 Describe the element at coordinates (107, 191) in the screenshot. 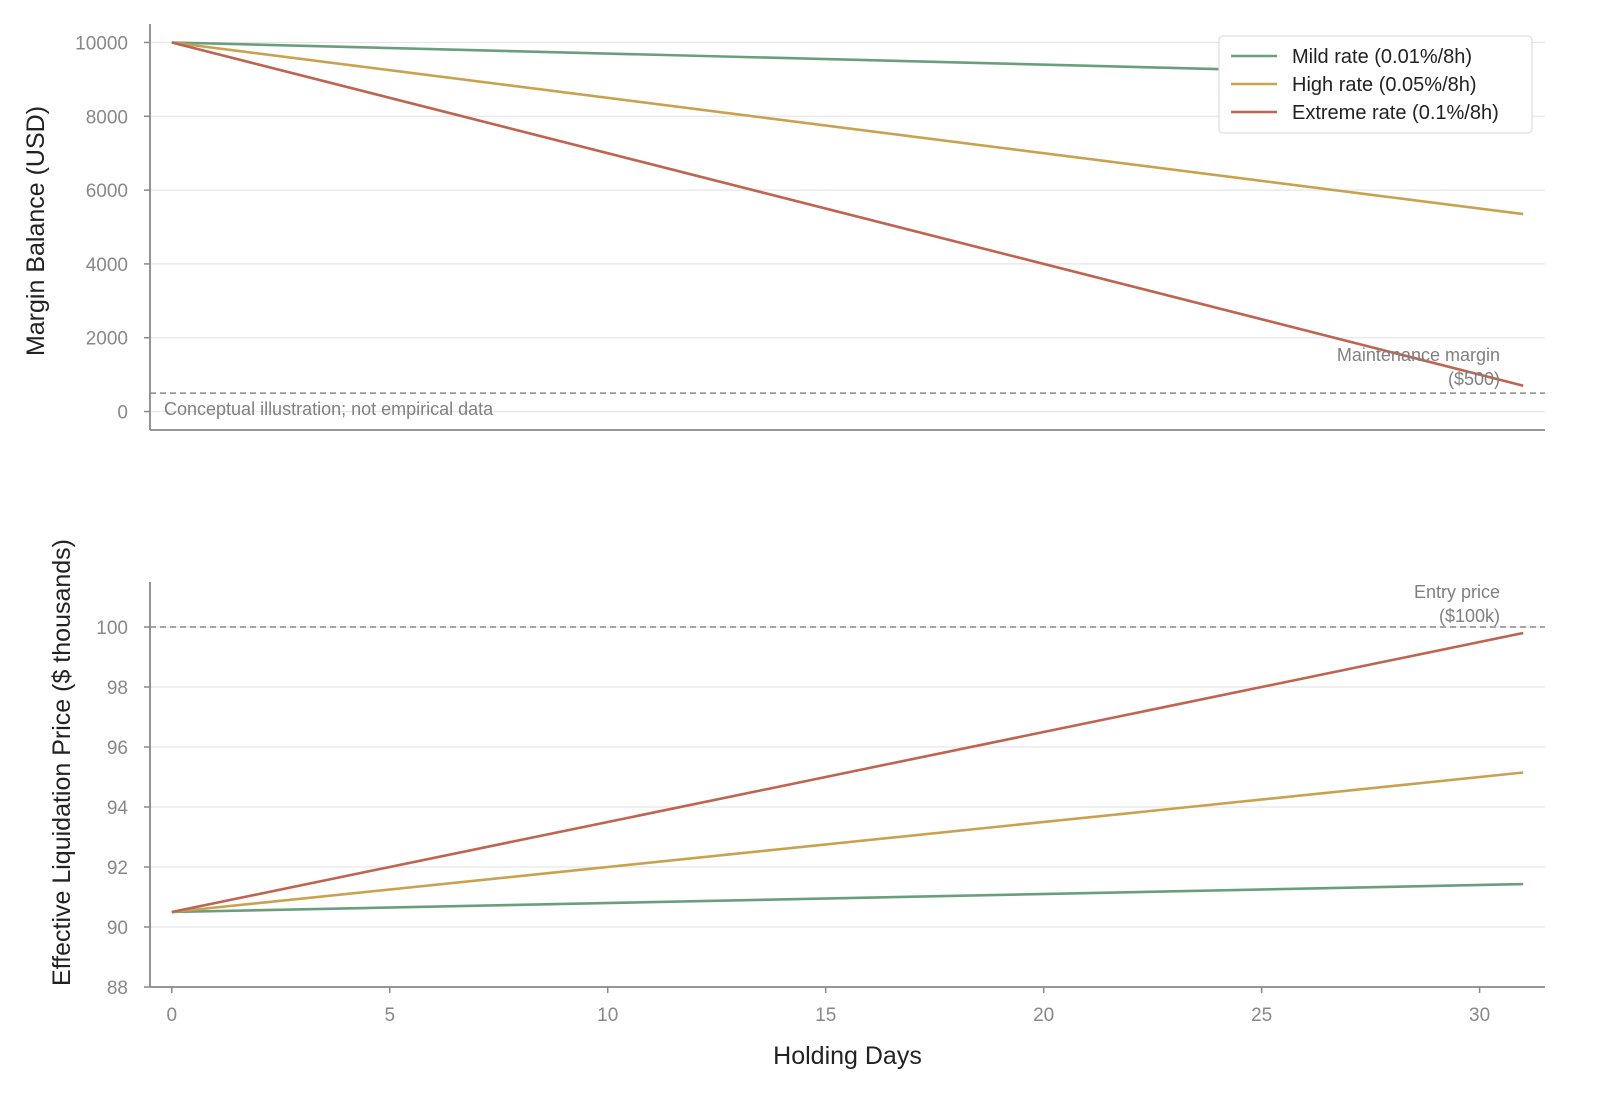

I see `y-tick-label: 6000` at that location.